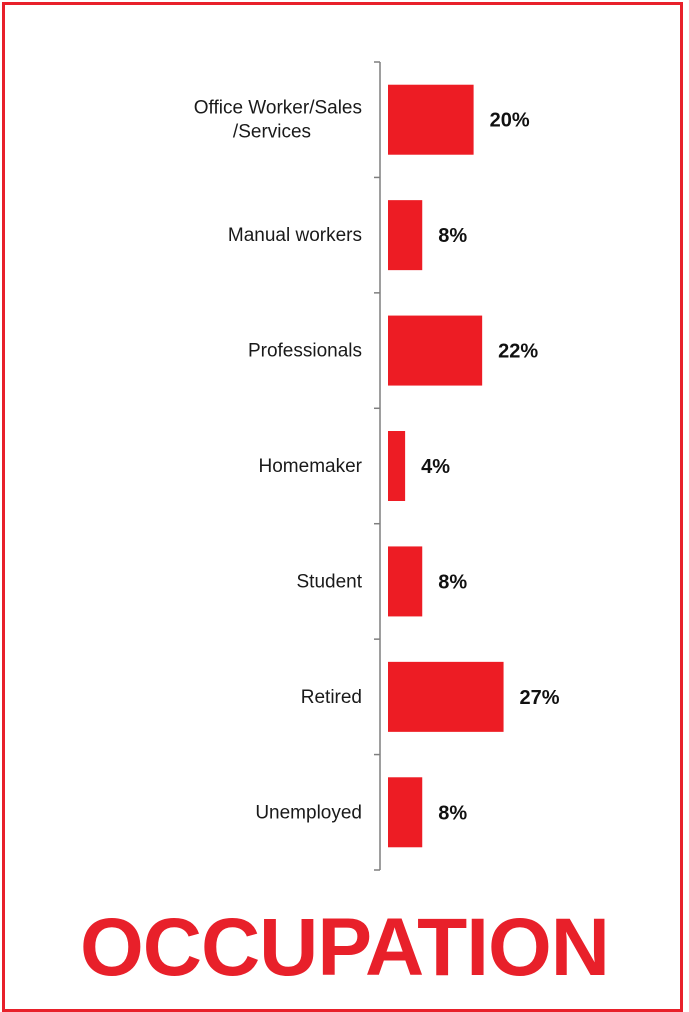  What do you see at coordinates (344, 947) in the screenshot?
I see `page-title: OCCUPATION` at bounding box center [344, 947].